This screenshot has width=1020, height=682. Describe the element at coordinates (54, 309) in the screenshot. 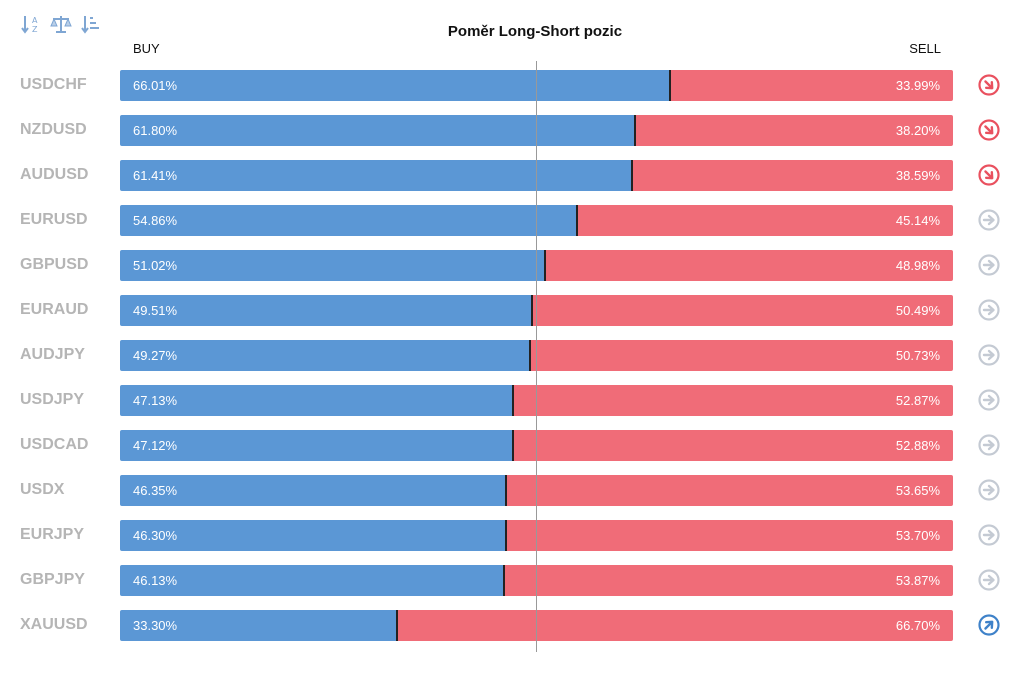

I see `symbol-label: EURAUD` at that location.